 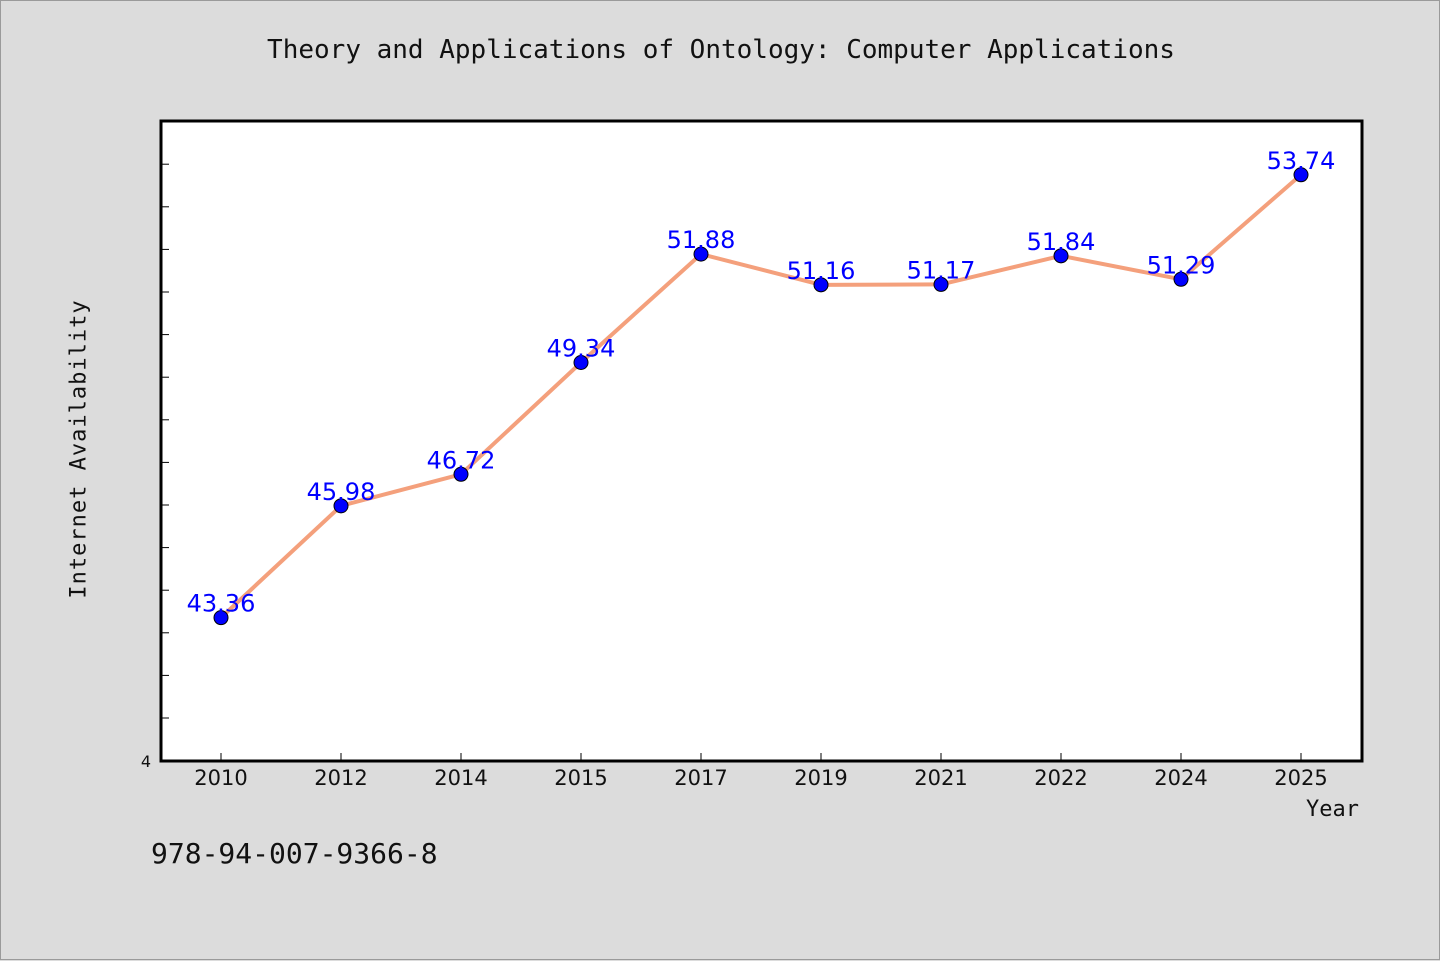 I want to click on x-axis-label: Year, so click(x=1332, y=809).